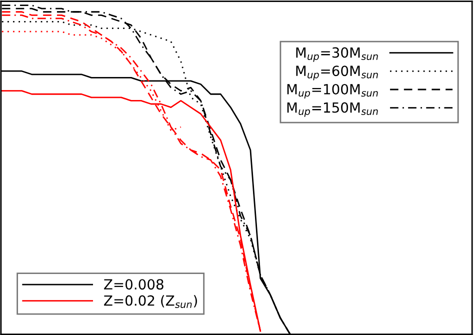 Image resolution: width=474 pixels, height=335 pixels. What do you see at coordinates (150, 301) in the screenshot?
I see `annotation: Z=0.02 (Z$_{sun}$)` at bounding box center [150, 301].